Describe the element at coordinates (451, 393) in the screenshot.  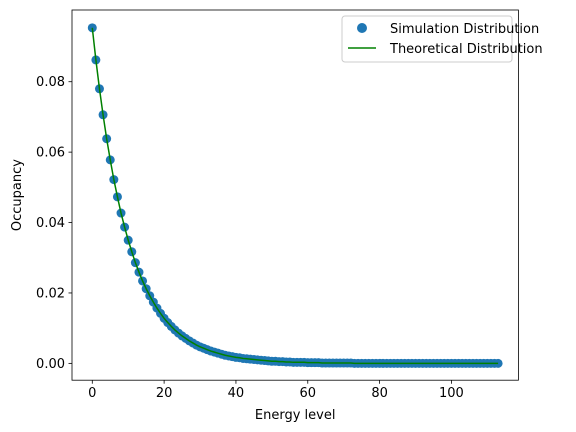
I see `x-tick-label: 100` at that location.